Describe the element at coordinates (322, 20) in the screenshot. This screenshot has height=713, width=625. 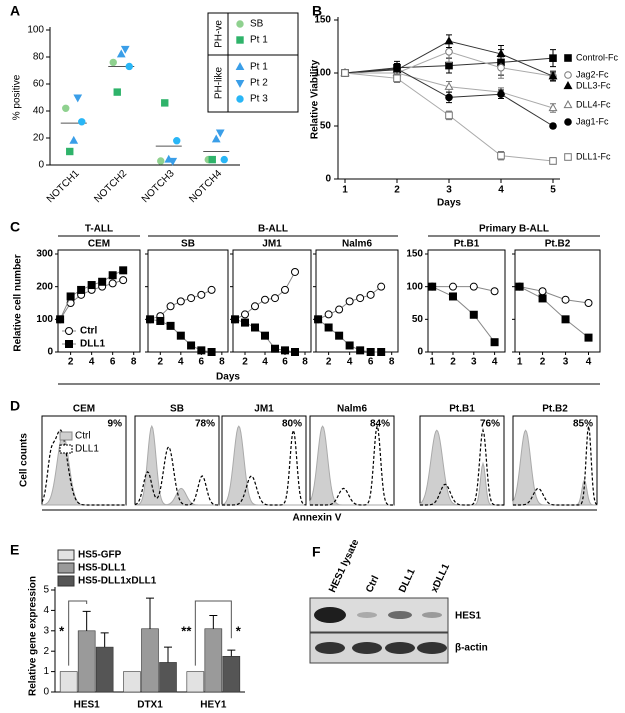
I see `y-tick-label: 150` at that location.